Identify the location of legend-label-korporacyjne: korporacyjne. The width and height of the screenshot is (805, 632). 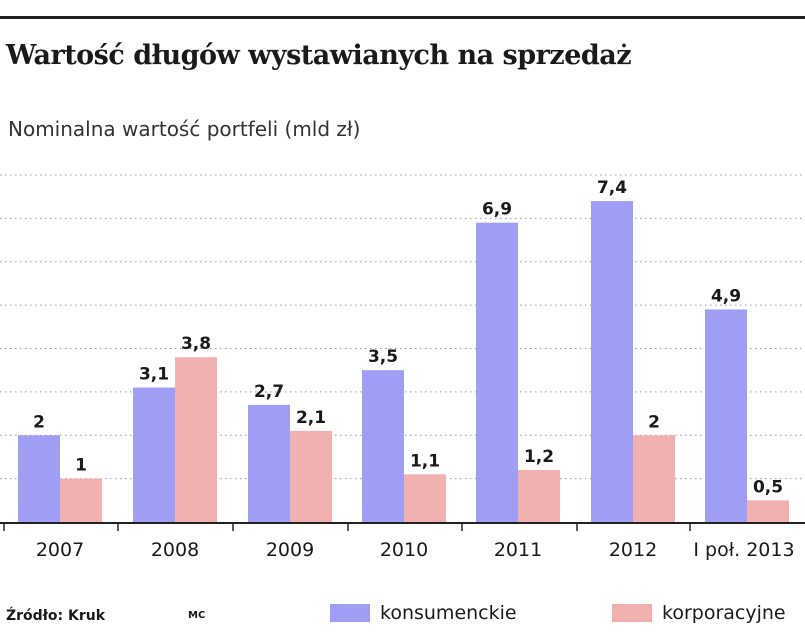
(724, 613).